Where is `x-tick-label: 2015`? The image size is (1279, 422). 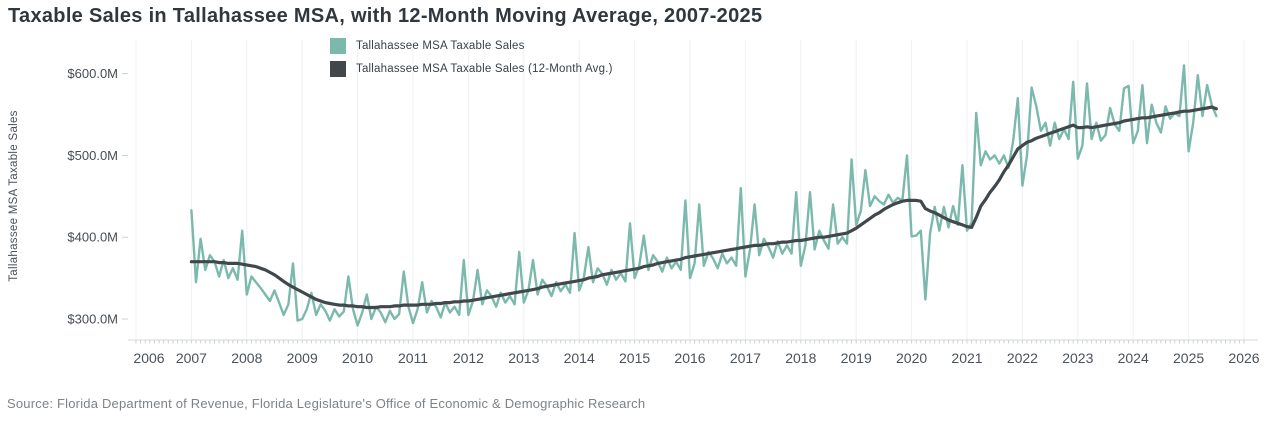 x-tick-label: 2015 is located at coordinates (634, 358).